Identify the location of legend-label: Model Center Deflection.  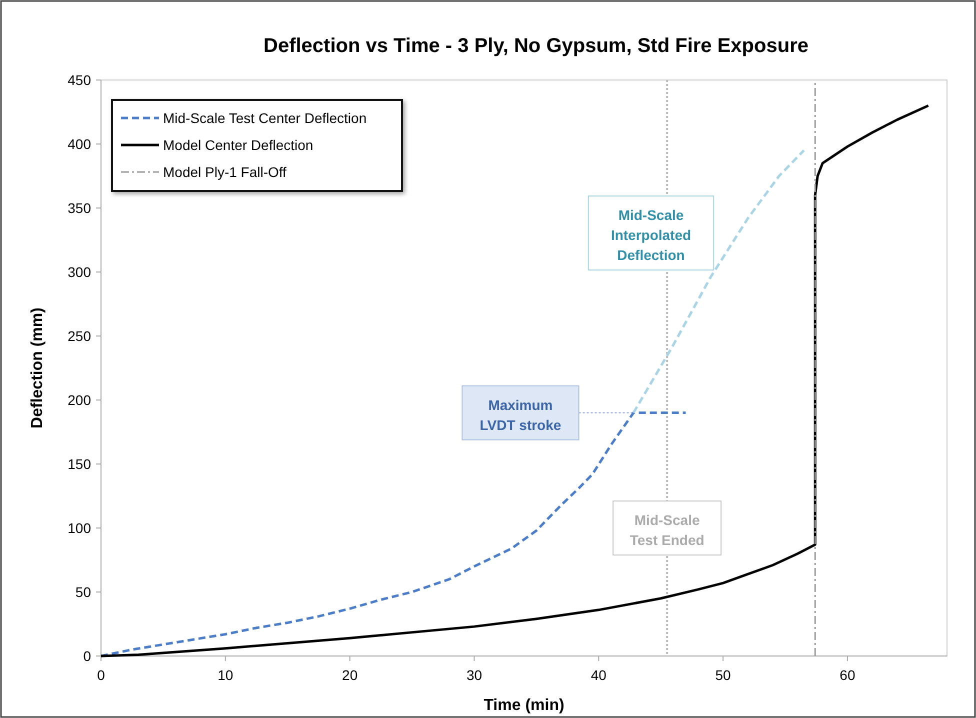
(238, 145).